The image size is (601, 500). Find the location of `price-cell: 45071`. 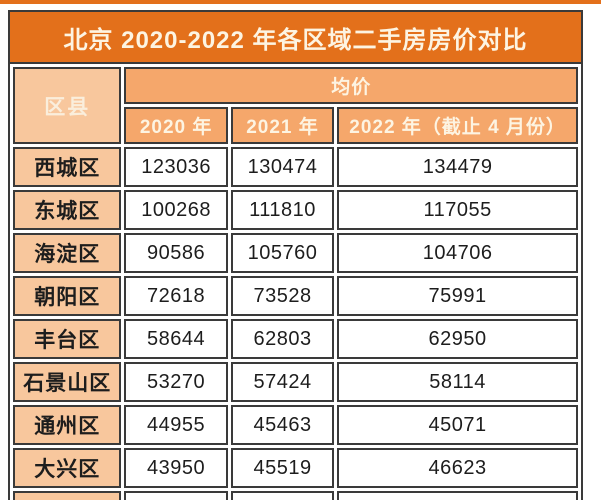

price-cell: 45071 is located at coordinates (457, 425).